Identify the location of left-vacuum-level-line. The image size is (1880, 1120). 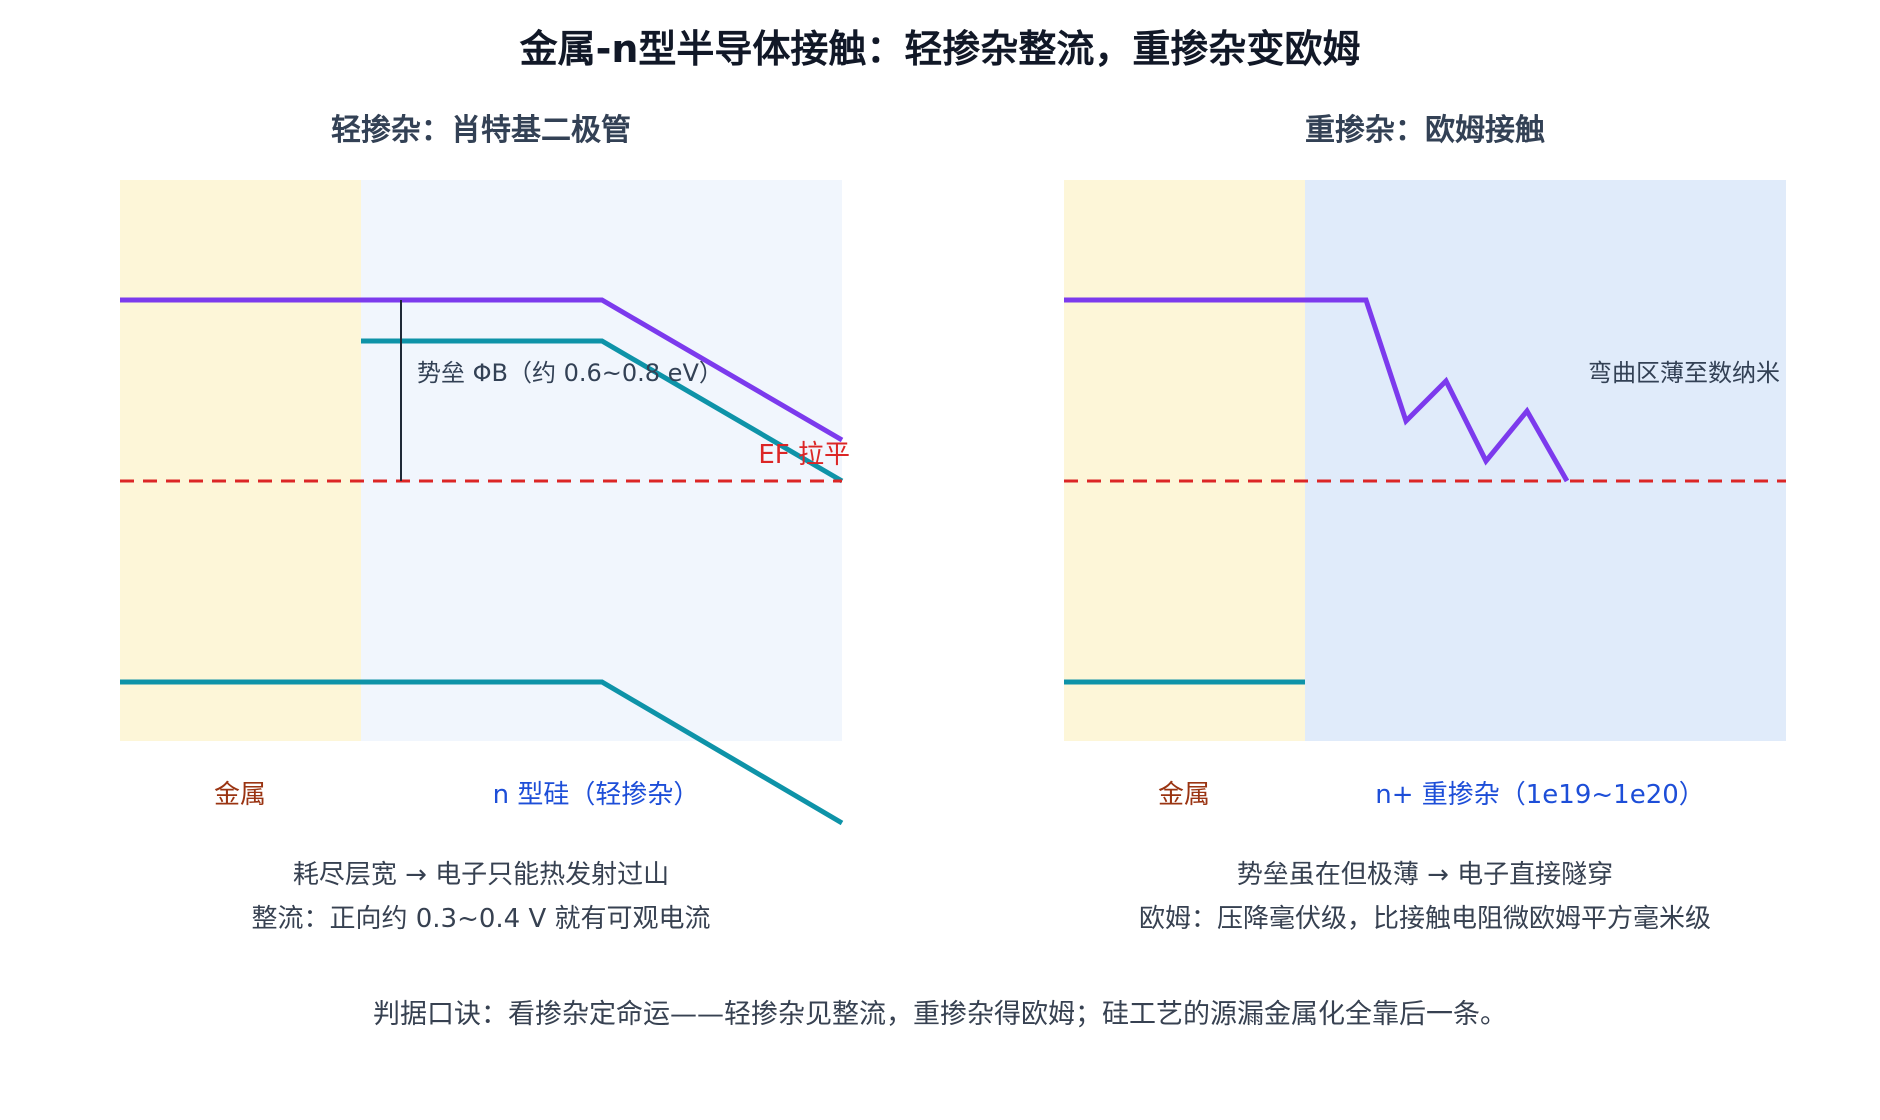
(482, 370).